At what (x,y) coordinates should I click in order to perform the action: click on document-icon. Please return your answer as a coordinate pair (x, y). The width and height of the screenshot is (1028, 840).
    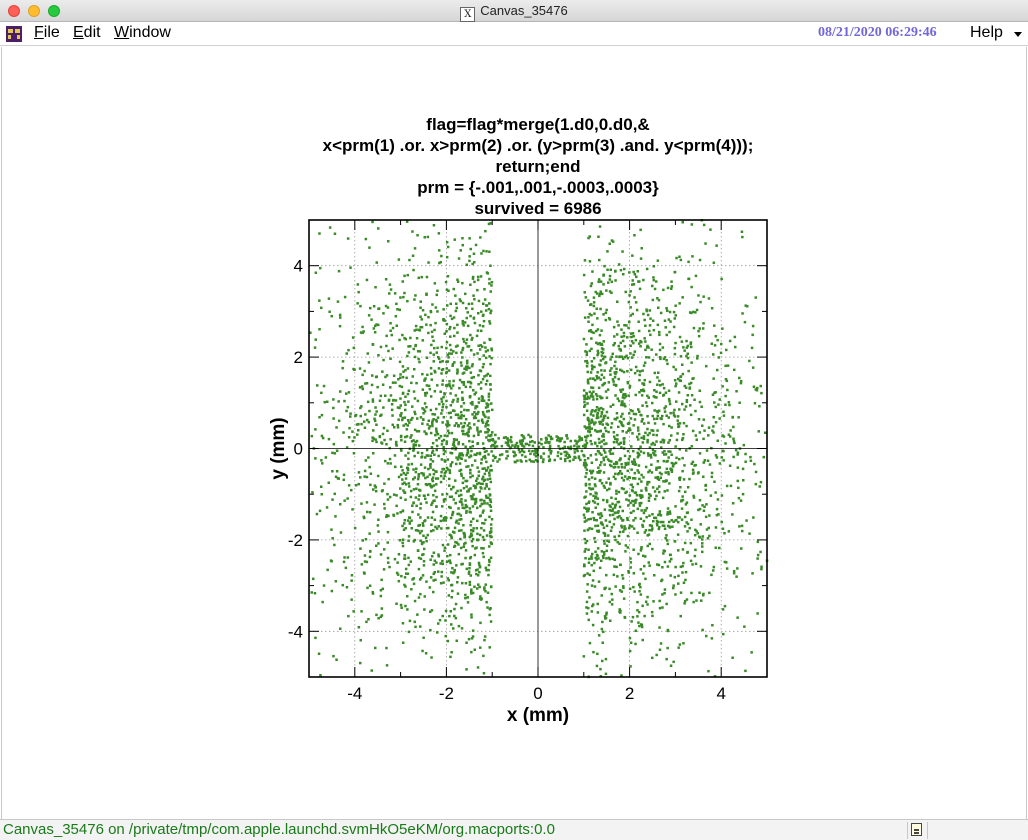
    Looking at the image, I should click on (916, 829).